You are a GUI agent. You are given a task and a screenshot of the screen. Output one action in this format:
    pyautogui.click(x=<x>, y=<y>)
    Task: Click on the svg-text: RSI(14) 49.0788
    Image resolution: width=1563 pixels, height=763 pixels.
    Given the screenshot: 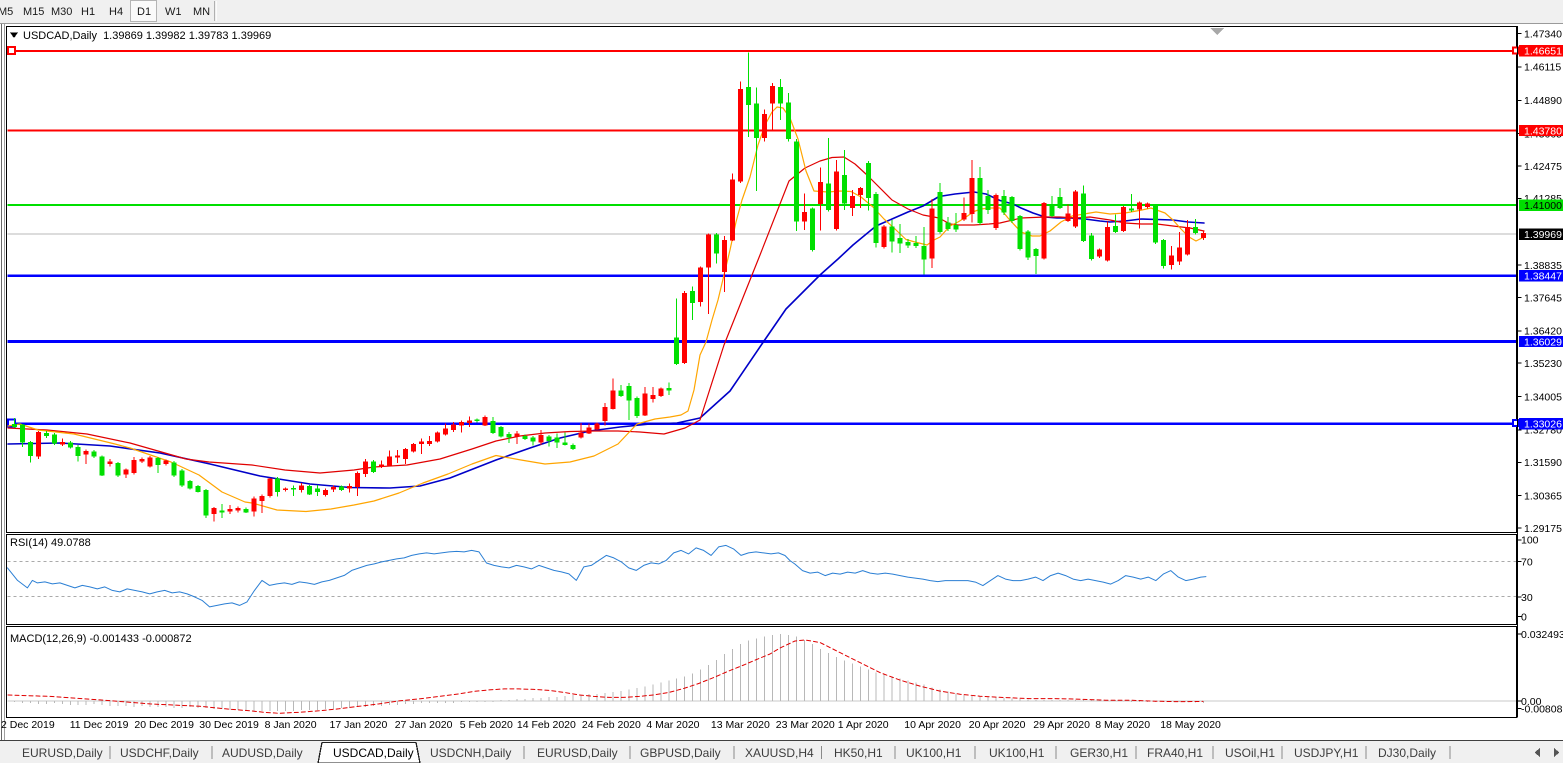 What is the action you would take?
    pyautogui.click(x=50, y=543)
    